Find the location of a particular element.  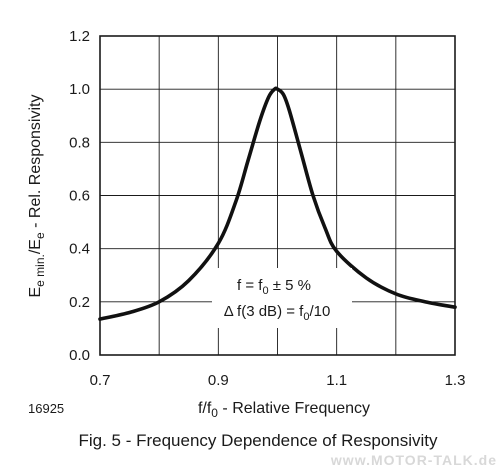

x-tick-label: 1.3 is located at coordinates (455, 380).